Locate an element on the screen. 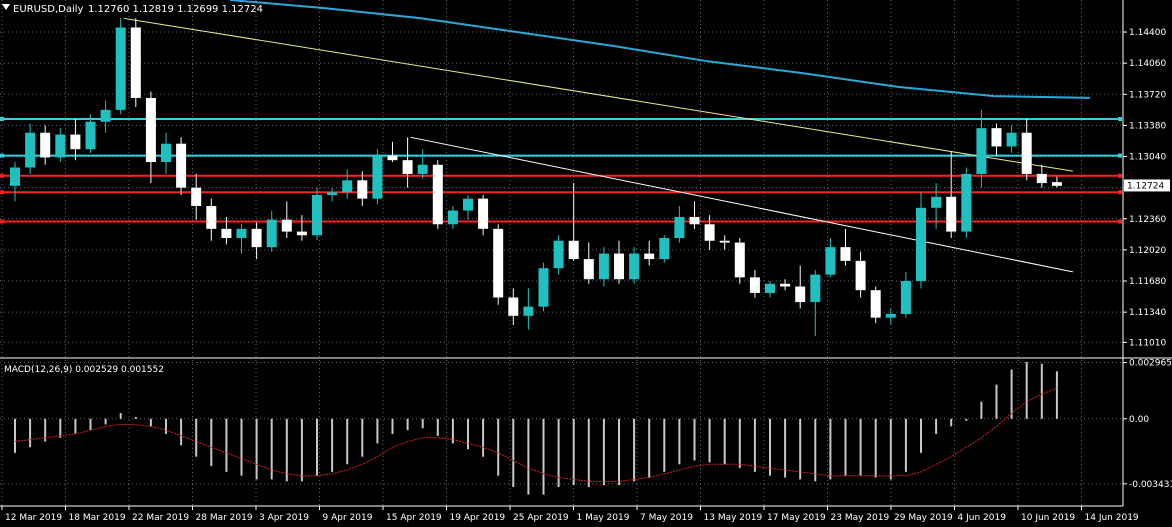  x-tick-label: 7 May 2019 is located at coordinates (666, 518).